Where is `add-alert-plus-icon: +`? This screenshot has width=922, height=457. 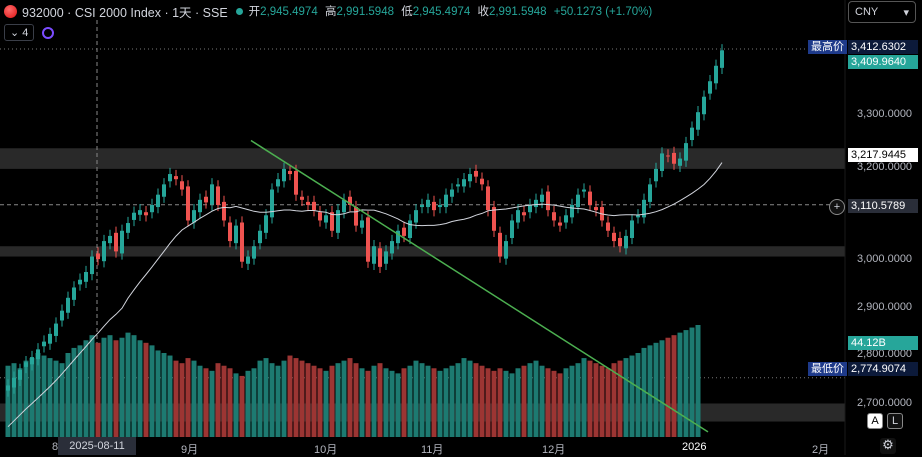 add-alert-plus-icon: + is located at coordinates (837, 207).